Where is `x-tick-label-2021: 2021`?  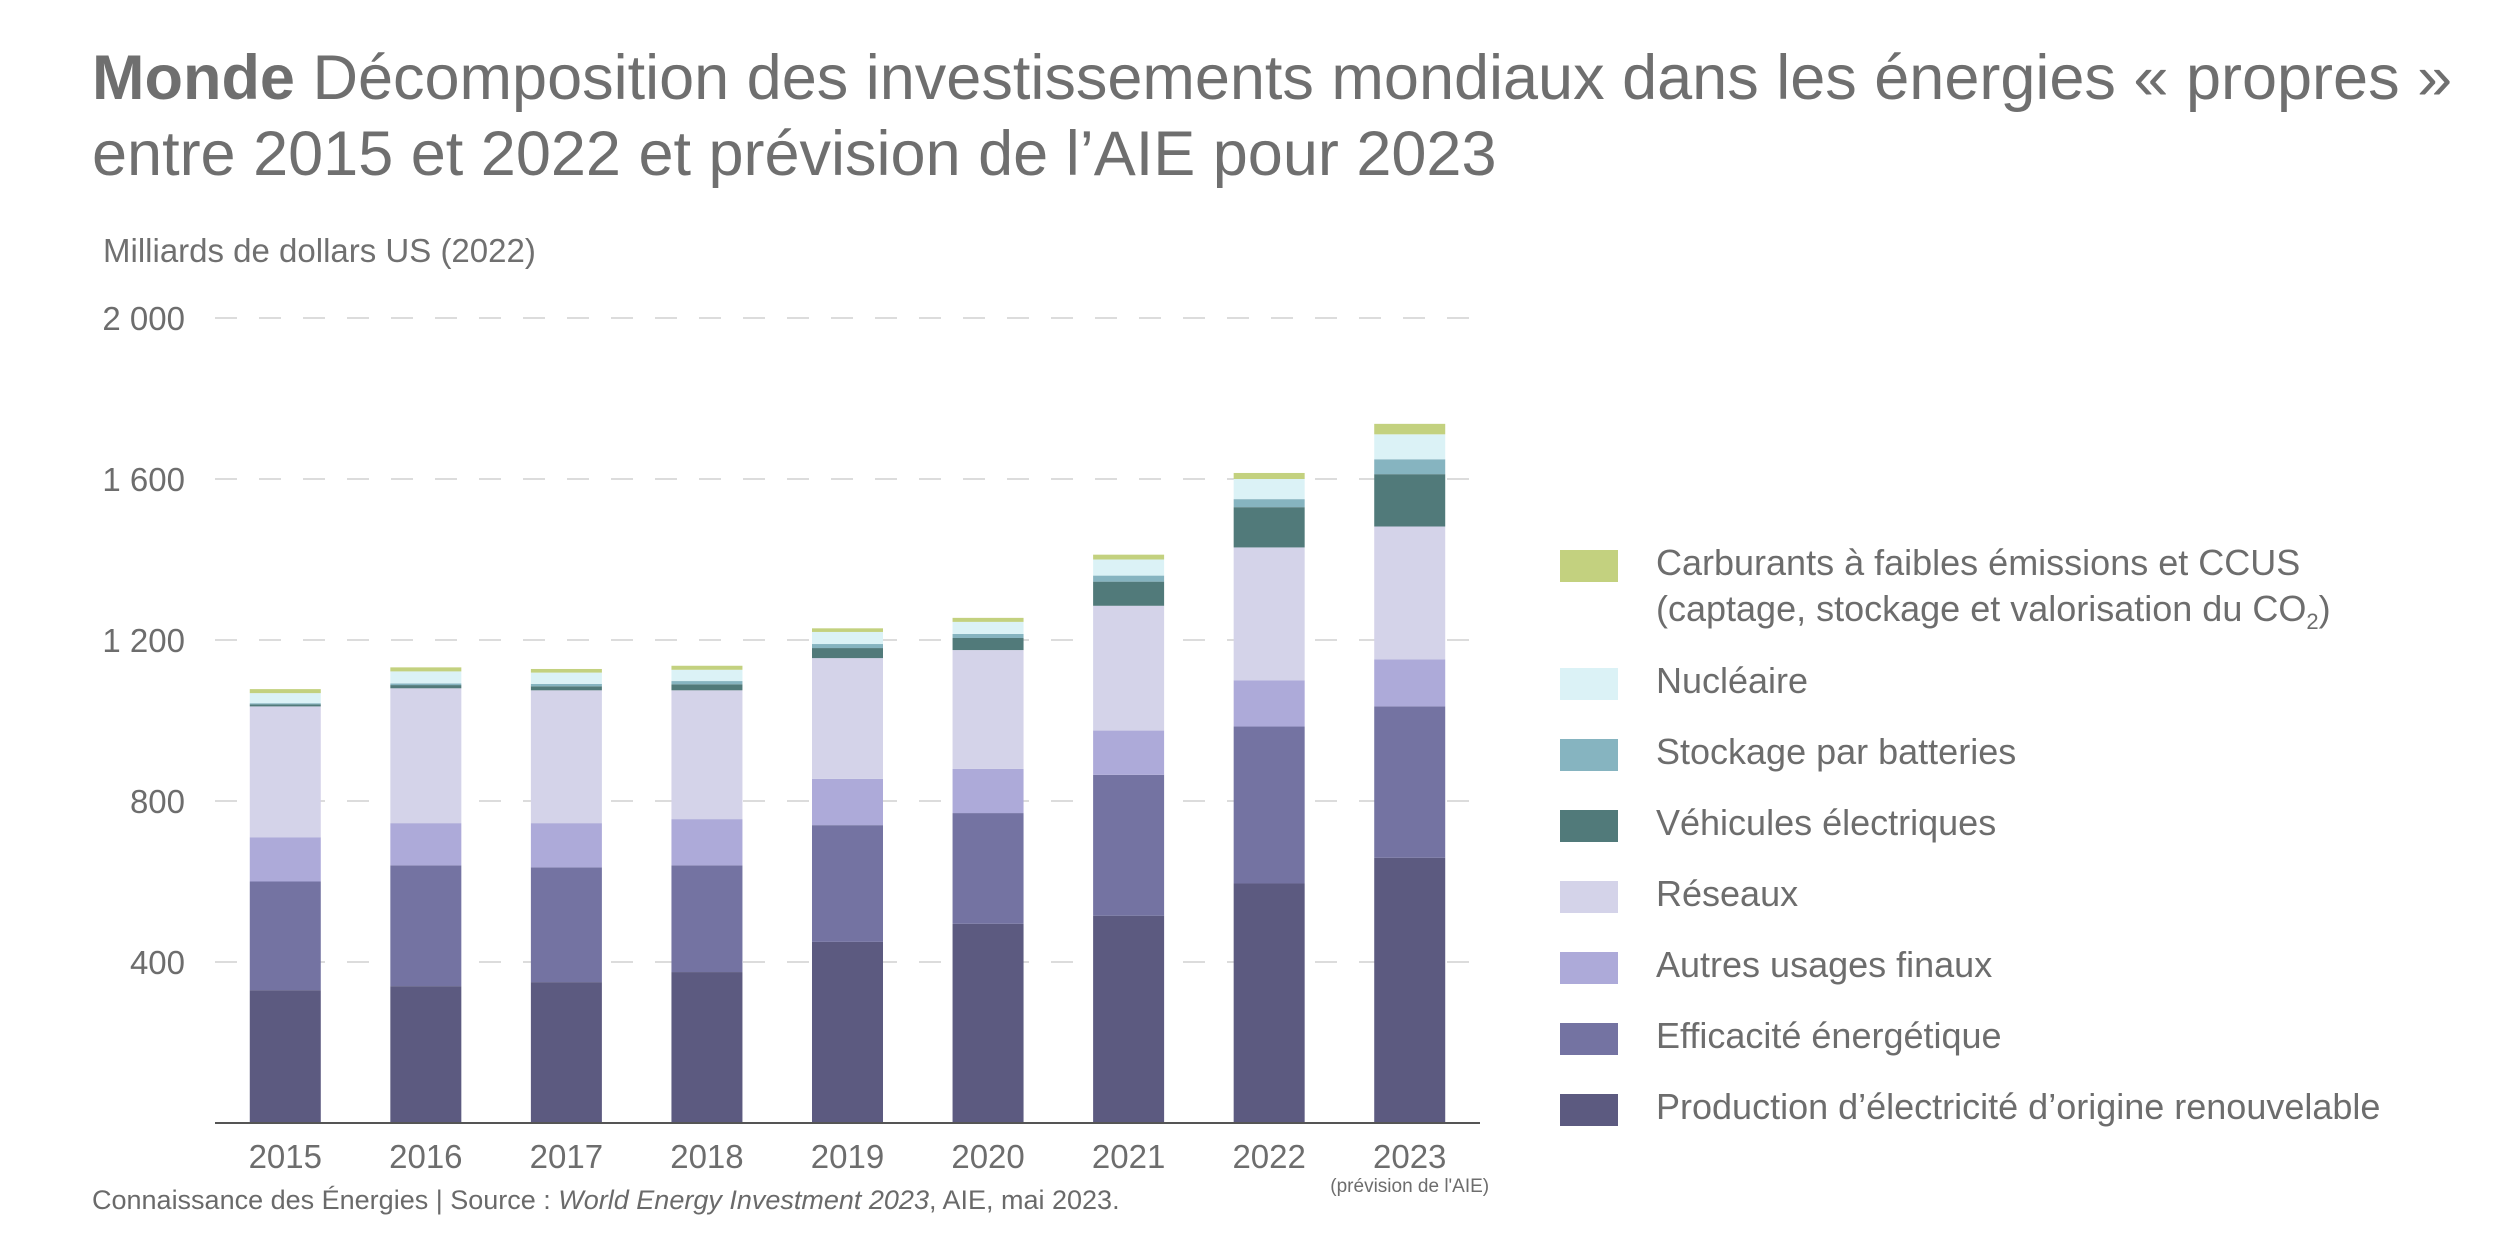
x-tick-label-2021: 2021 is located at coordinates (1128, 1156).